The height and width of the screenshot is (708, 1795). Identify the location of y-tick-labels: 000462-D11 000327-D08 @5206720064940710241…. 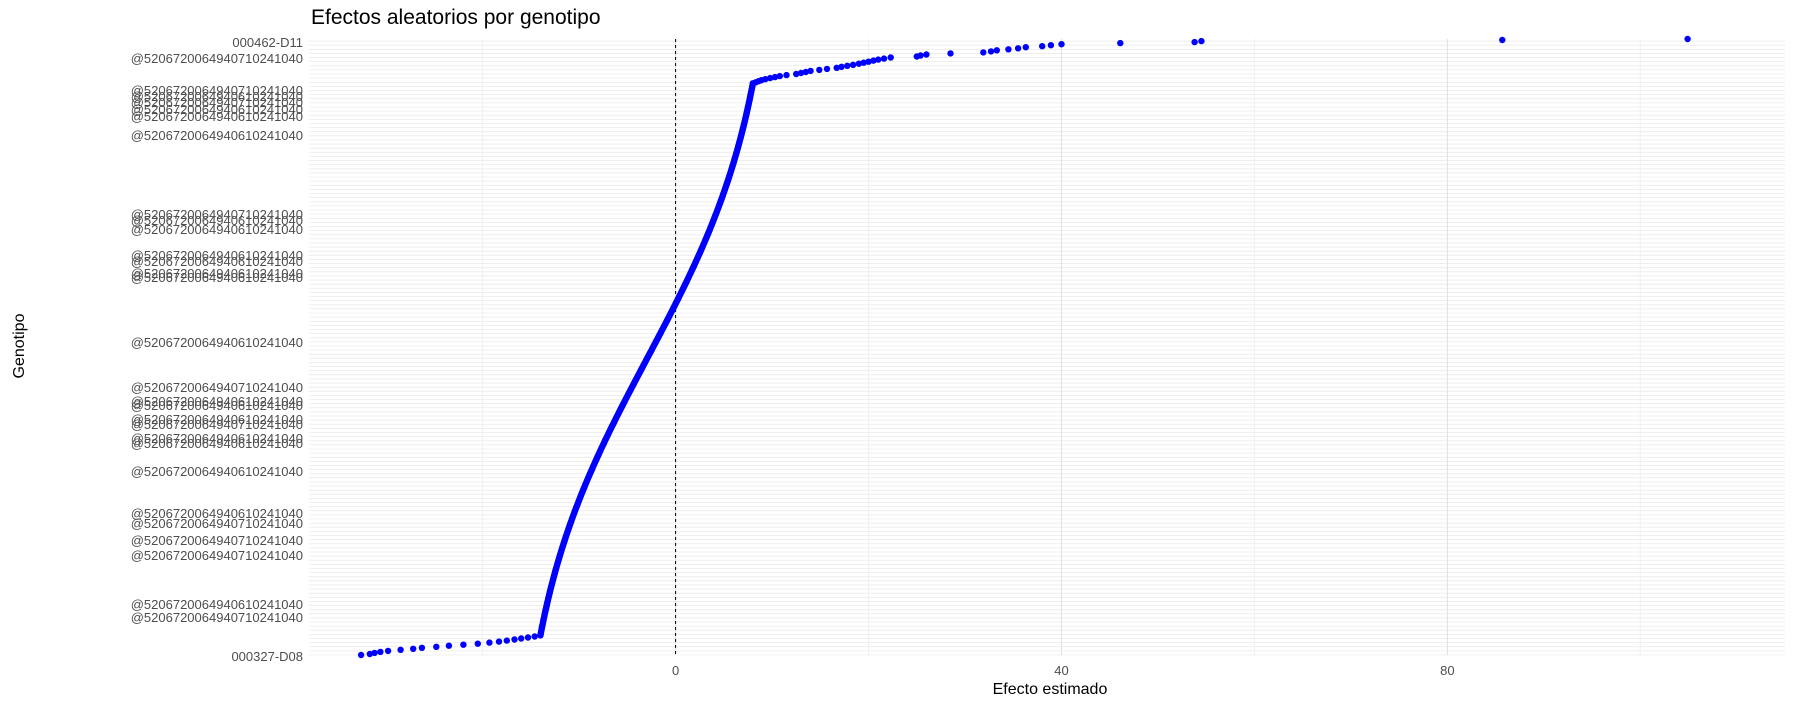
(217, 349).